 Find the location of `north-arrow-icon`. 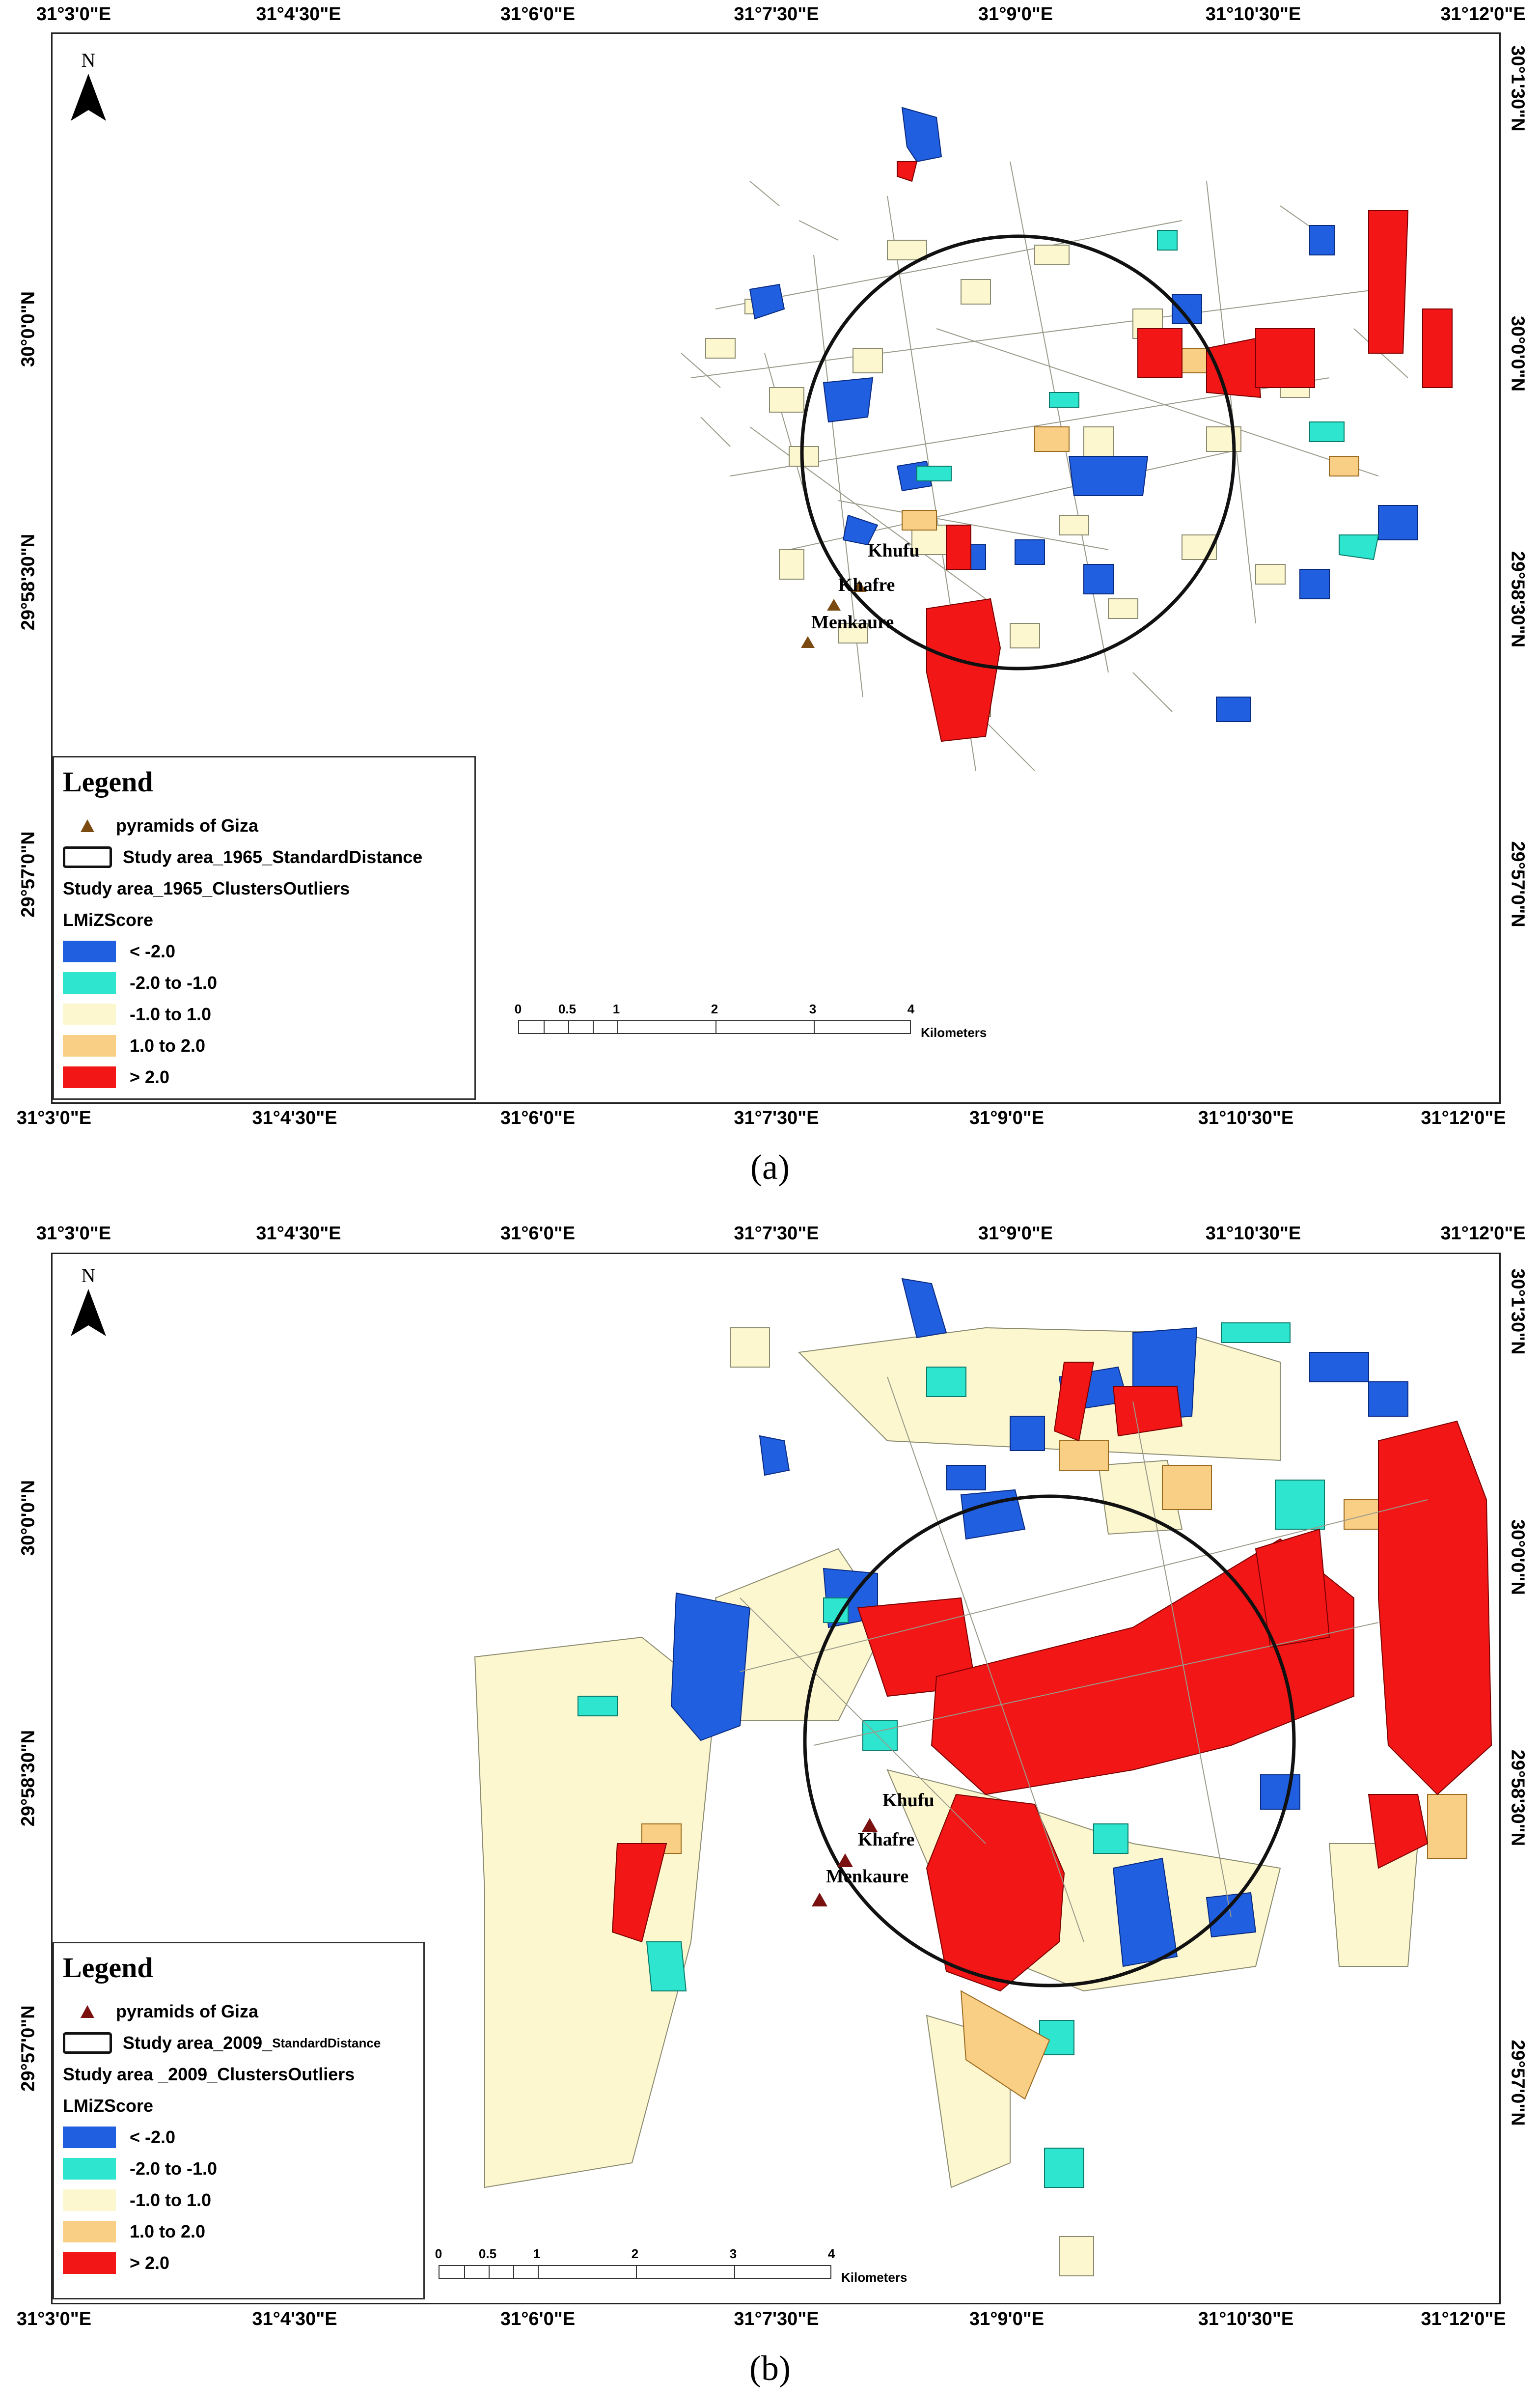

north-arrow-icon is located at coordinates (88, 1313).